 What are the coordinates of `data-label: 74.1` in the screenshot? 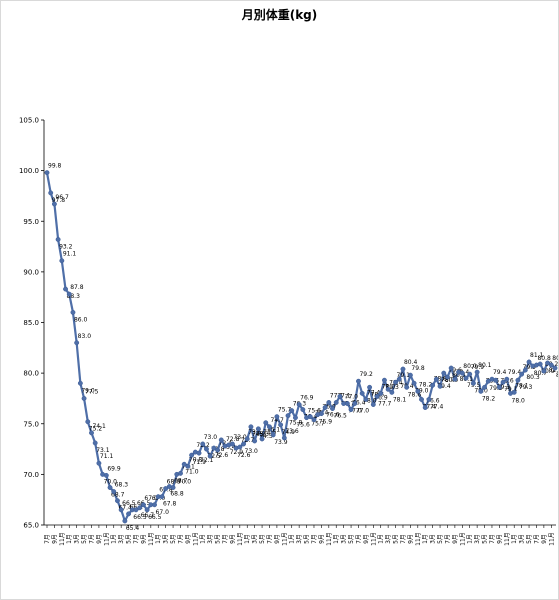 It's located at (99, 426).